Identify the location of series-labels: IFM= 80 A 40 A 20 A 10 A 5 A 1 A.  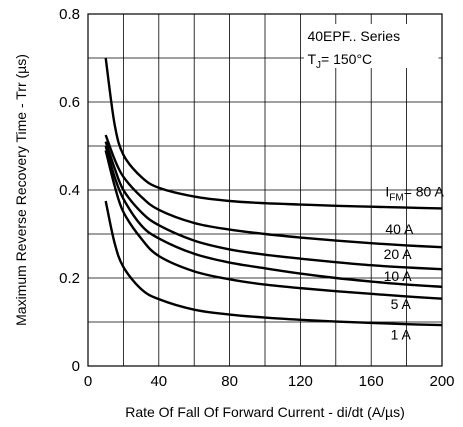
(414, 263).